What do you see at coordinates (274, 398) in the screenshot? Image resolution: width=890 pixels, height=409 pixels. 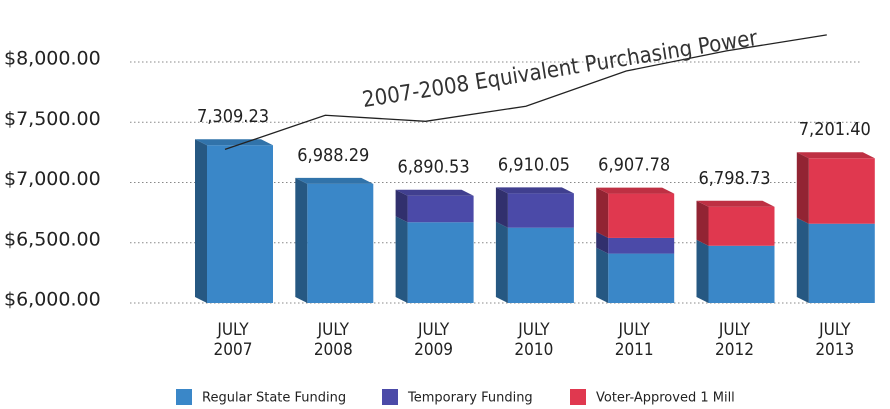 I see `legend-label: Regular State Funding` at bounding box center [274, 398].